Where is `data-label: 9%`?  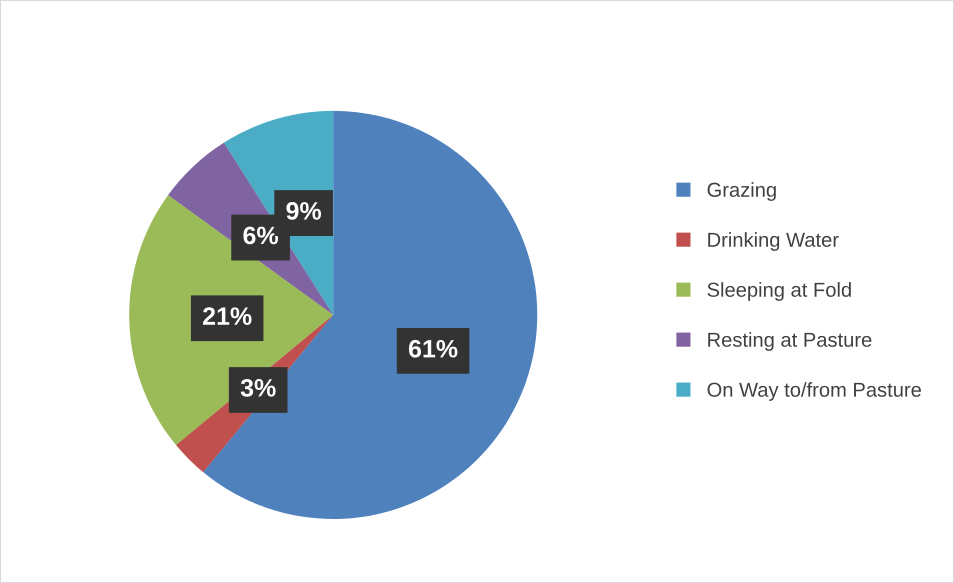
data-label: 9% is located at coordinates (304, 211).